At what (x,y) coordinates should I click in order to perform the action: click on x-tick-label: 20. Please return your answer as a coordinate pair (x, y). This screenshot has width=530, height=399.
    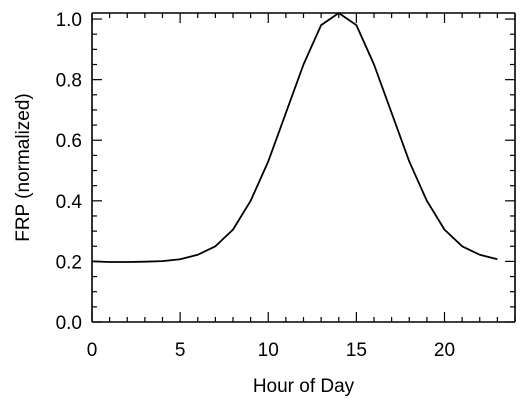
    Looking at the image, I should click on (444, 350).